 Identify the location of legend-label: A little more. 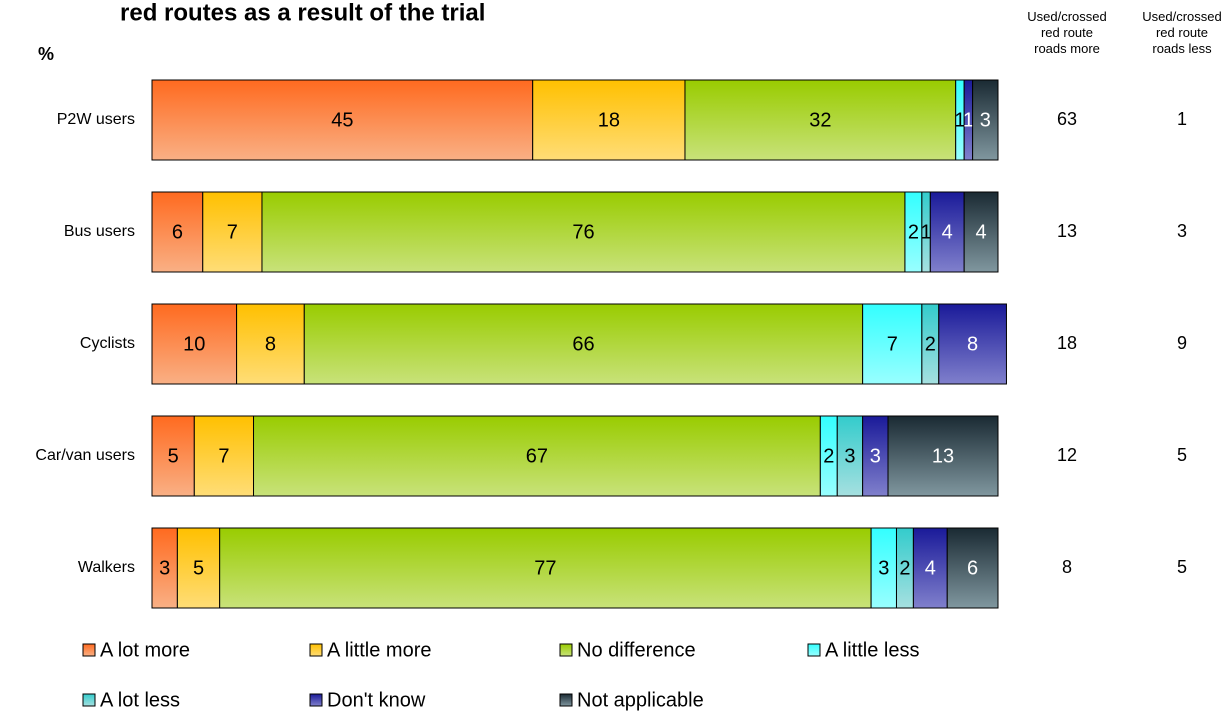
(379, 650).